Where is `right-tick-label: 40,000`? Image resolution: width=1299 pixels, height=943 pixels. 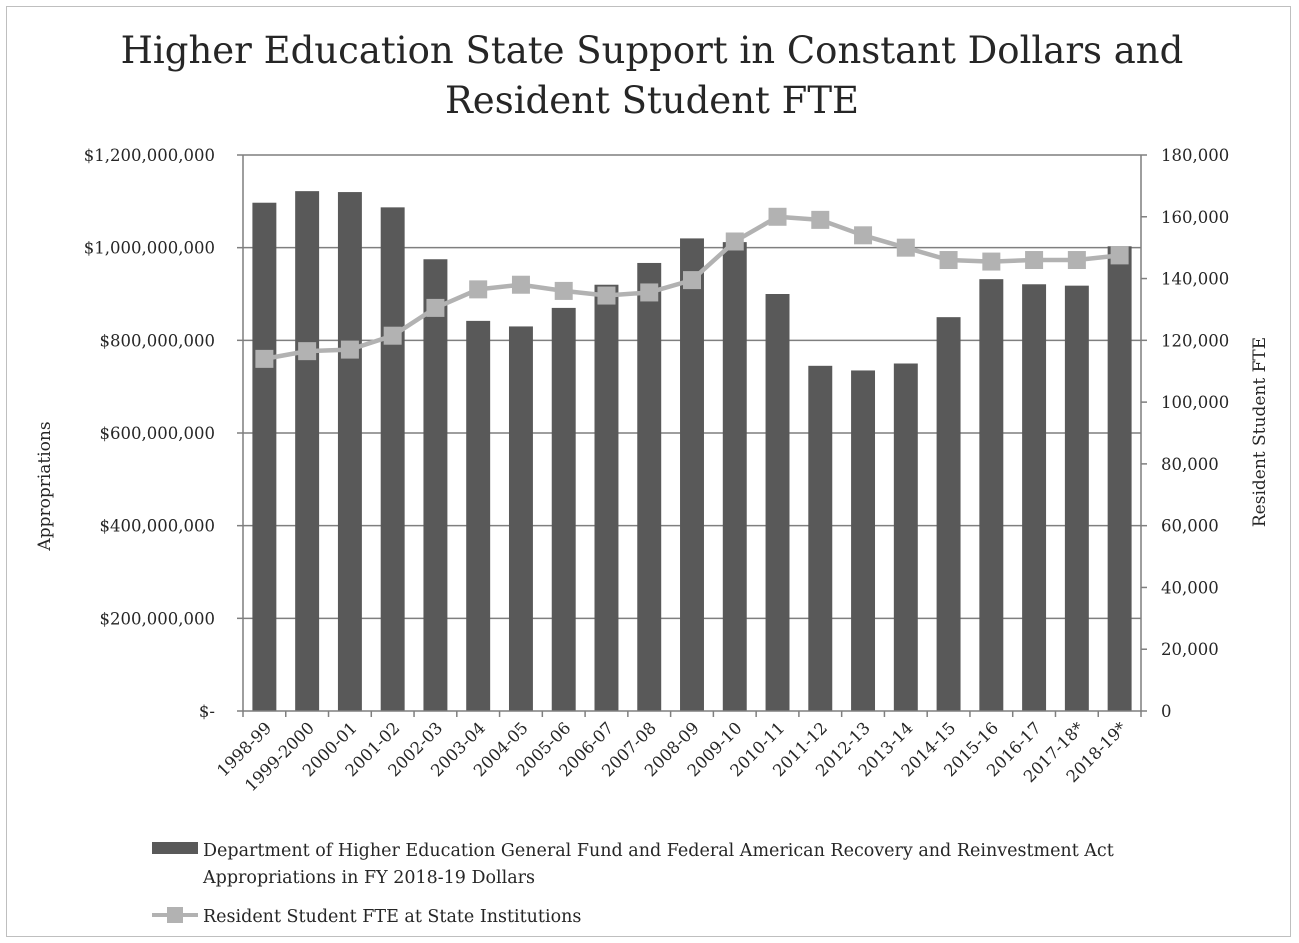
right-tick-label: 40,000 is located at coordinates (1190, 587).